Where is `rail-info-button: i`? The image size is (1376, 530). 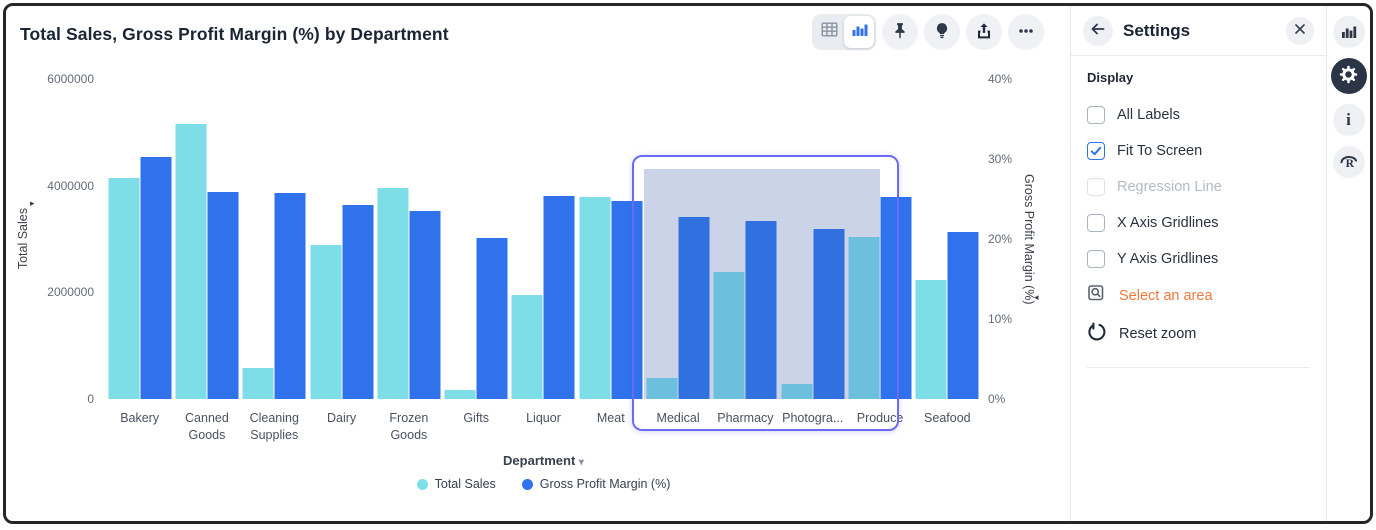
rail-info-button: i is located at coordinates (1348, 120).